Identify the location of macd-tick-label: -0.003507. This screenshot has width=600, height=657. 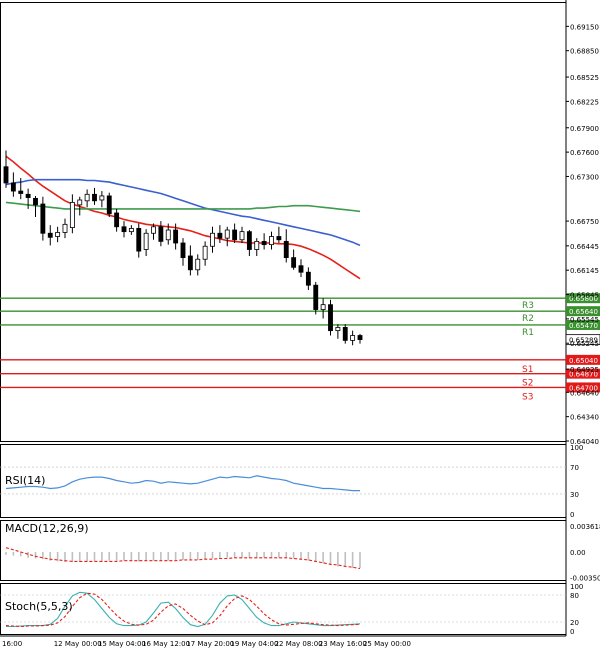
(585, 578).